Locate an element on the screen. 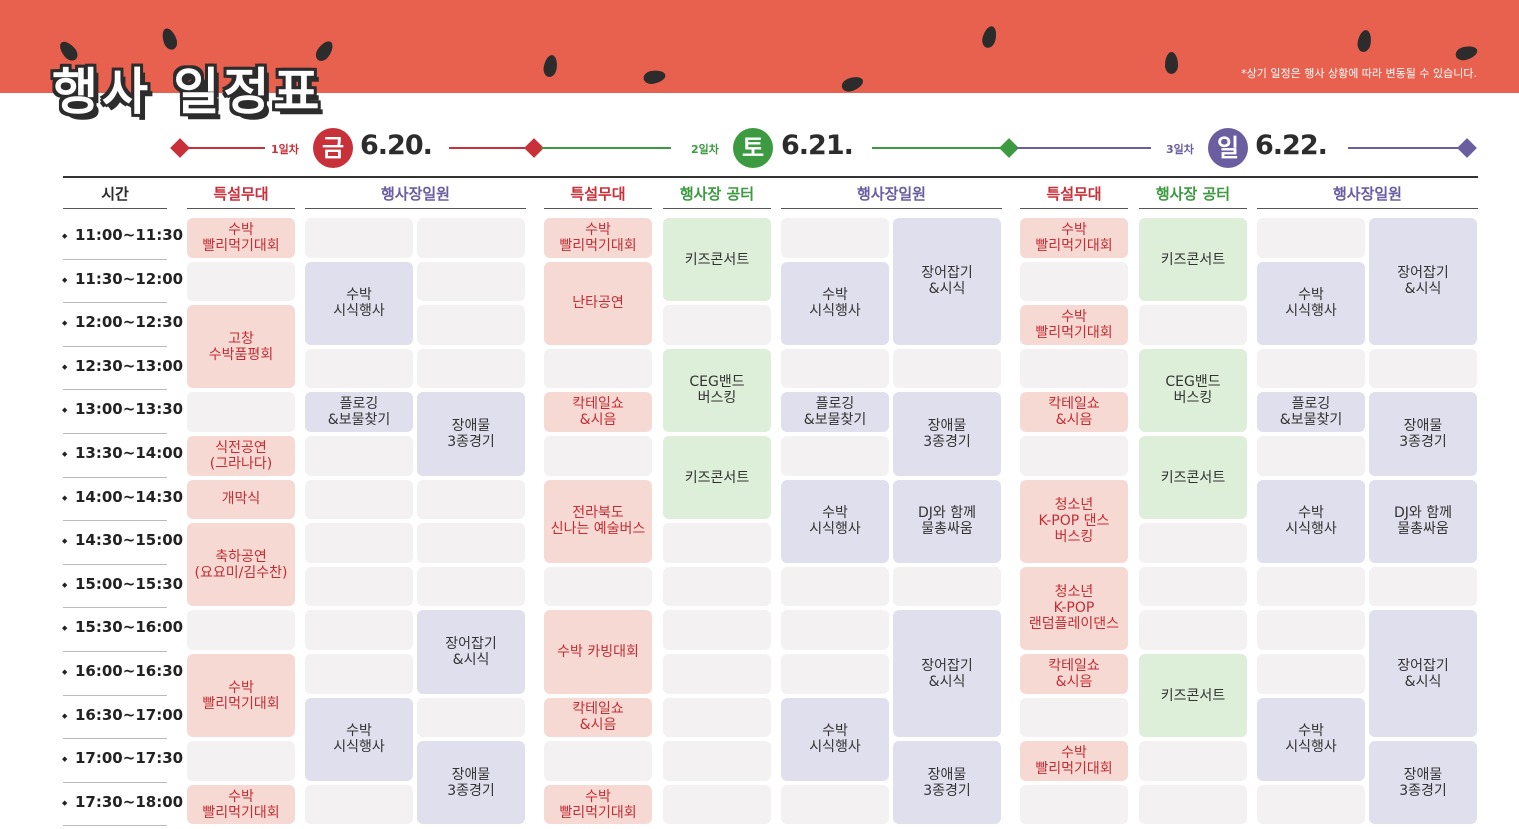 This screenshot has width=1519, height=829. day3-line-right is located at coordinates (1404, 148).